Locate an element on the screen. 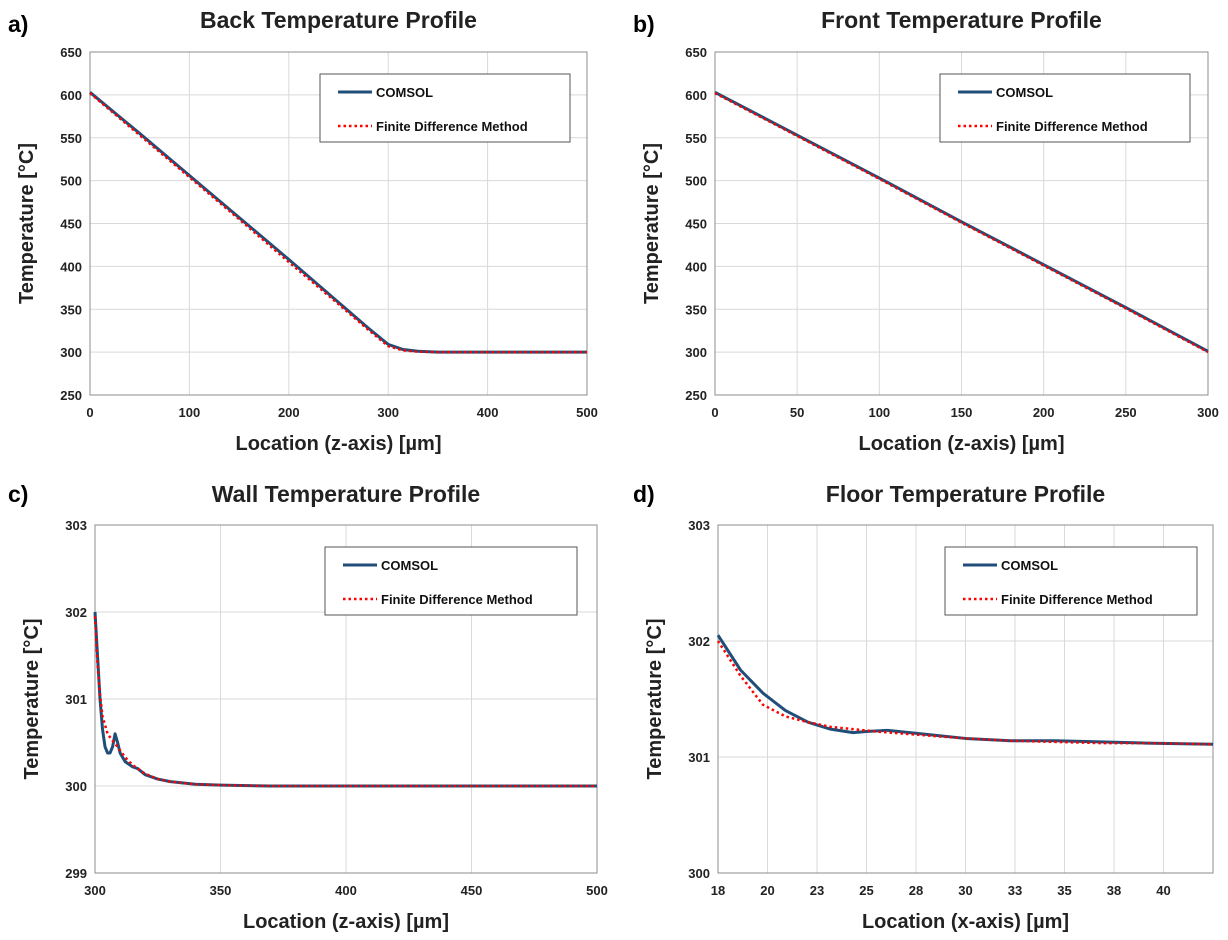  panel-letter: a) is located at coordinates (18, 24).